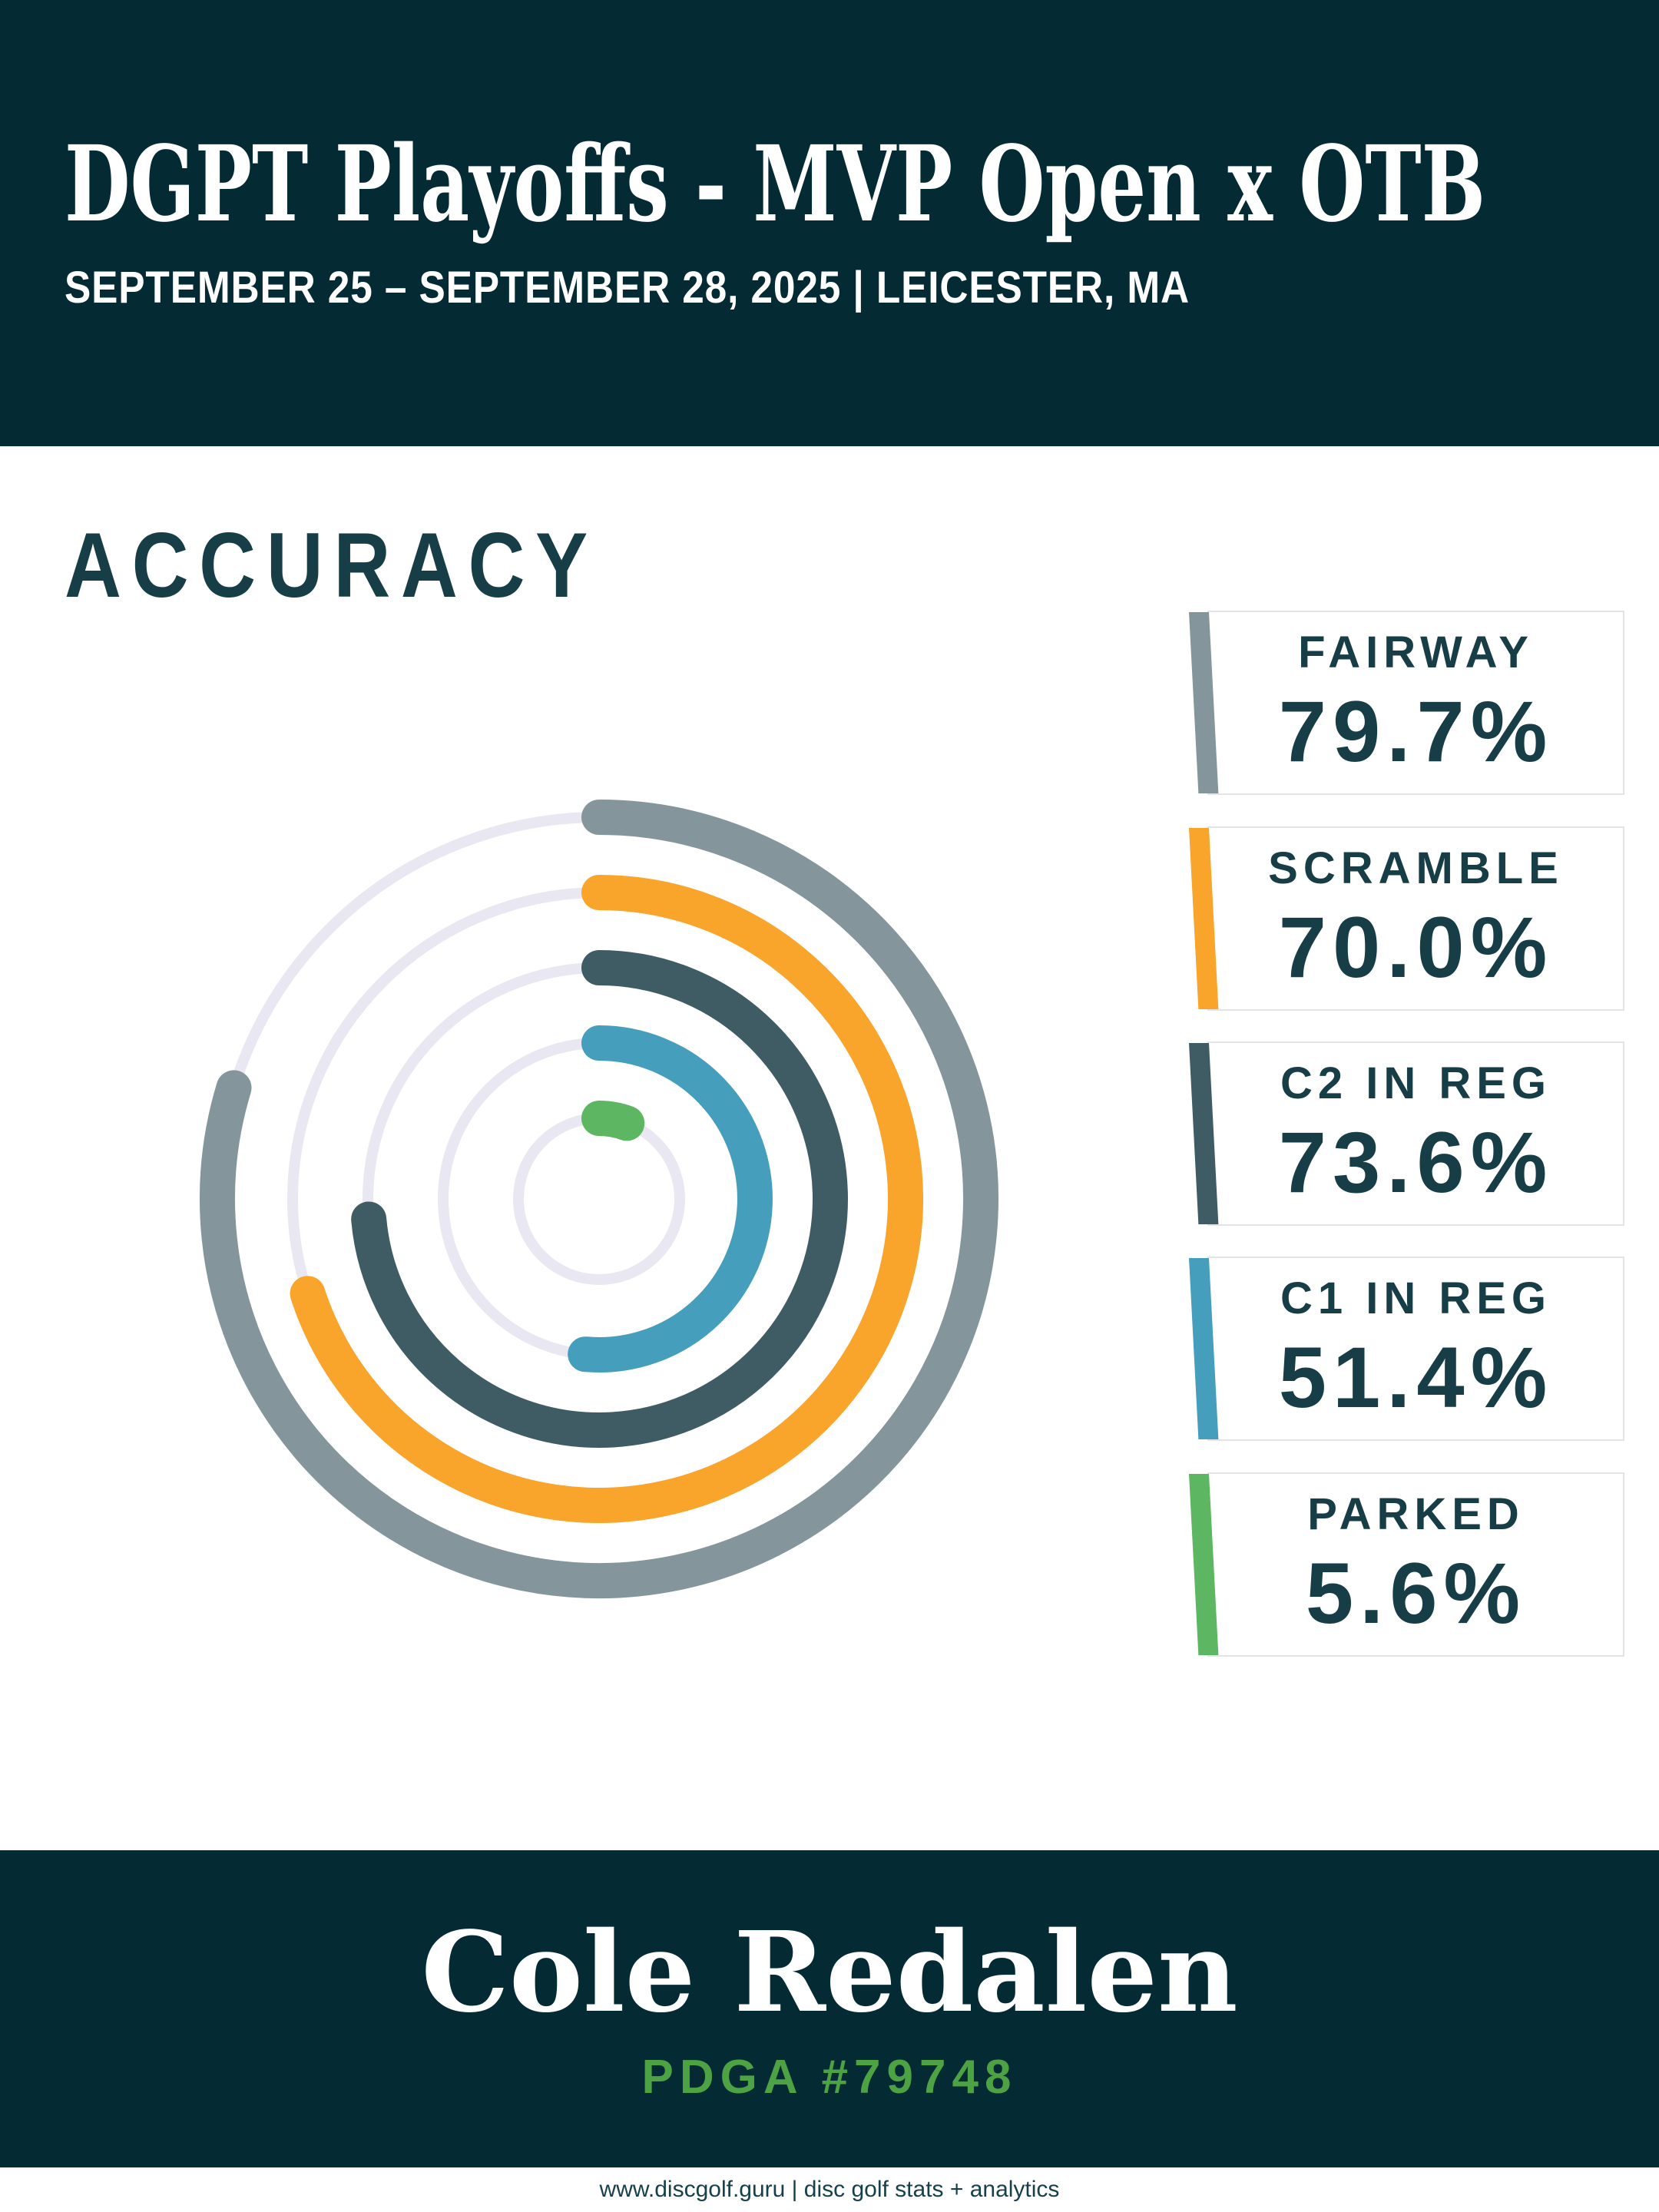 The image size is (1659, 2212). Describe the element at coordinates (1416, 1298) in the screenshot. I see `stat-label: C1 IN REG` at that location.